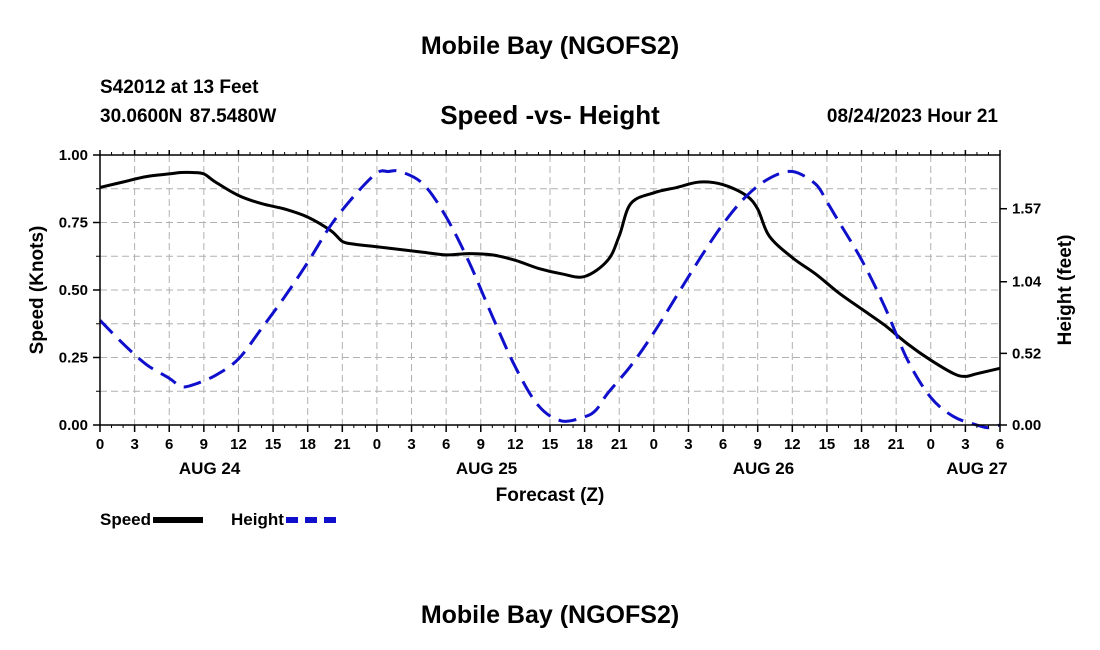  What do you see at coordinates (550, 495) in the screenshot?
I see `x-axis-label: Forecast (Z)` at bounding box center [550, 495].